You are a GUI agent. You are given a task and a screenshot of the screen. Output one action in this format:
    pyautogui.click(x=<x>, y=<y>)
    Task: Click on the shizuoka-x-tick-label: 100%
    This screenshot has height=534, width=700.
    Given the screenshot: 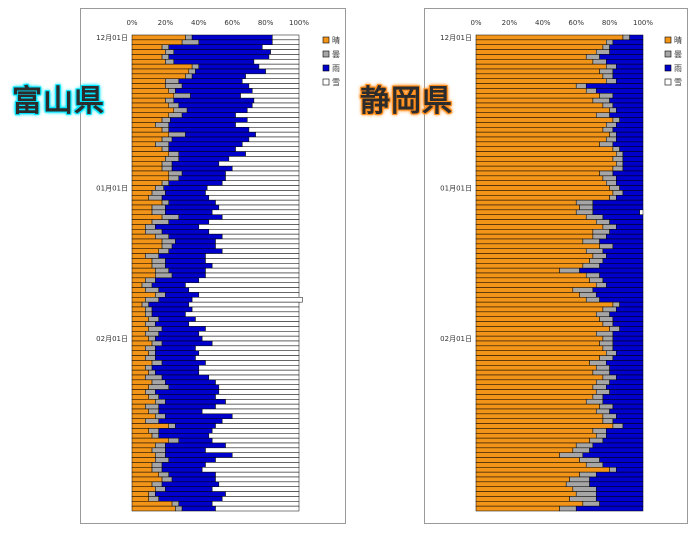 What is the action you would take?
    pyautogui.click(x=643, y=23)
    